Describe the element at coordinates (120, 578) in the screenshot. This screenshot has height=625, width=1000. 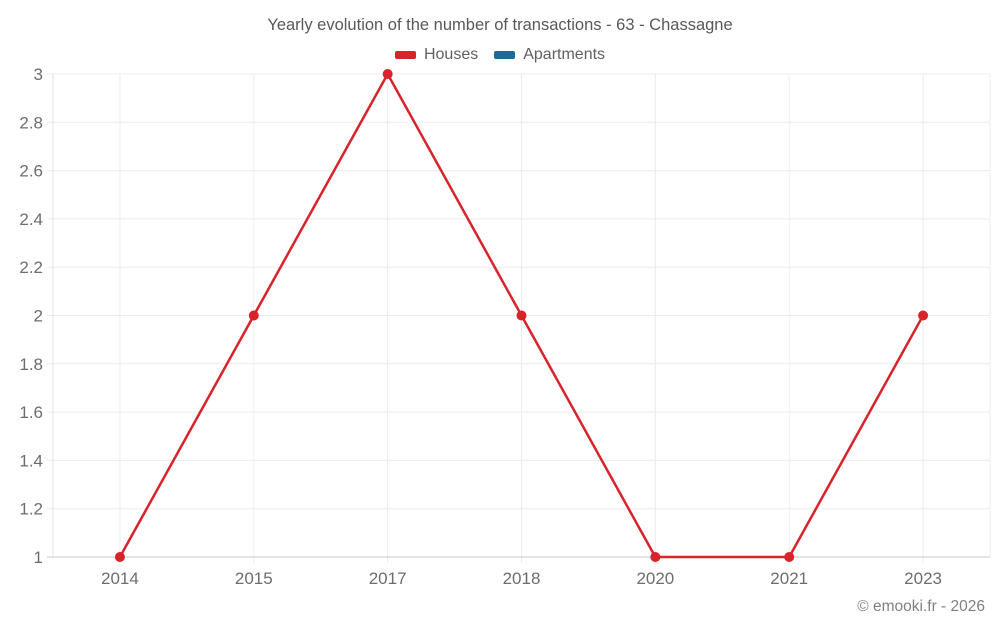
I see `x-tick-label: 2014` at that location.